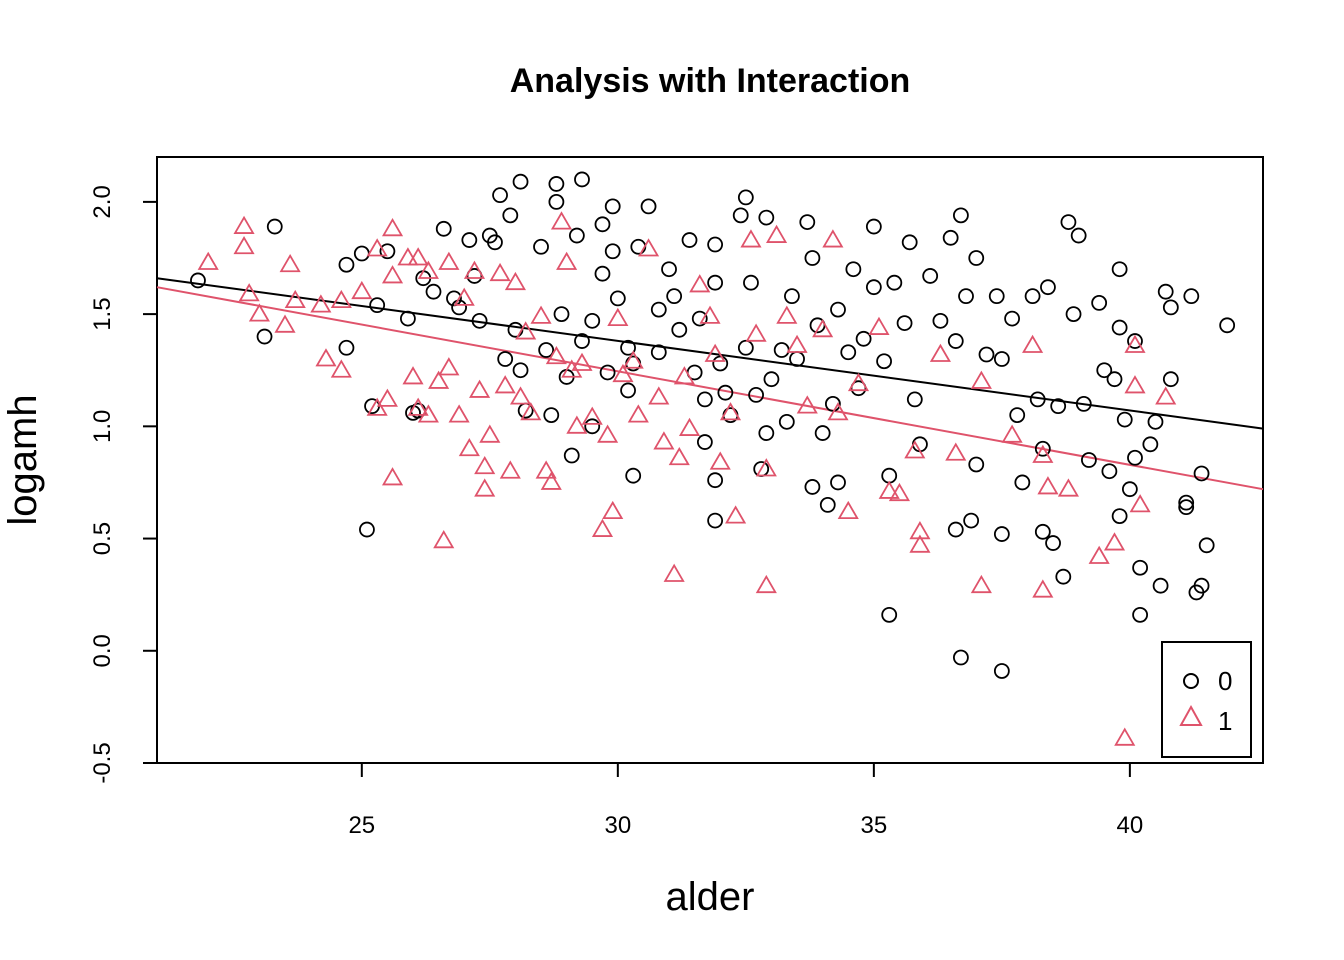 This screenshot has height=960, width=1344. I want to click on x-axis-title: alder, so click(710, 897).